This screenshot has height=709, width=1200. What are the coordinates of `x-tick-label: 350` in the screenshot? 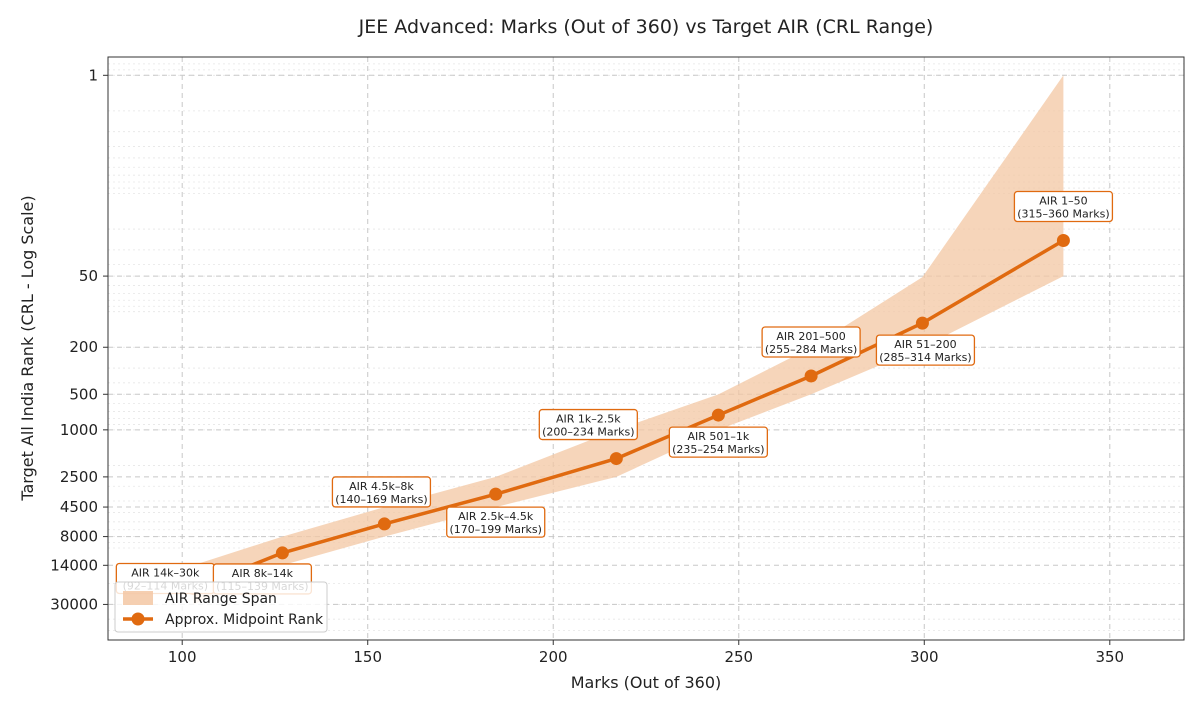 It's located at (1109, 657).